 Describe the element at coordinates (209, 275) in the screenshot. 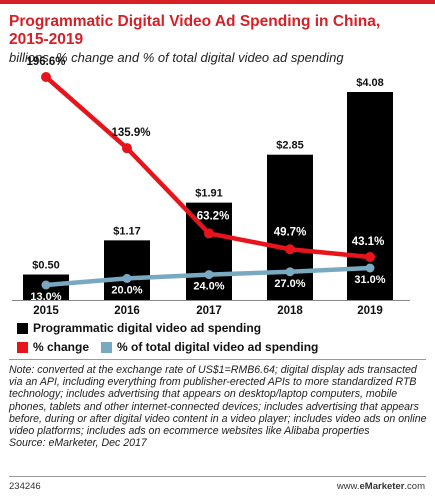

I see `share-point-2017` at that location.